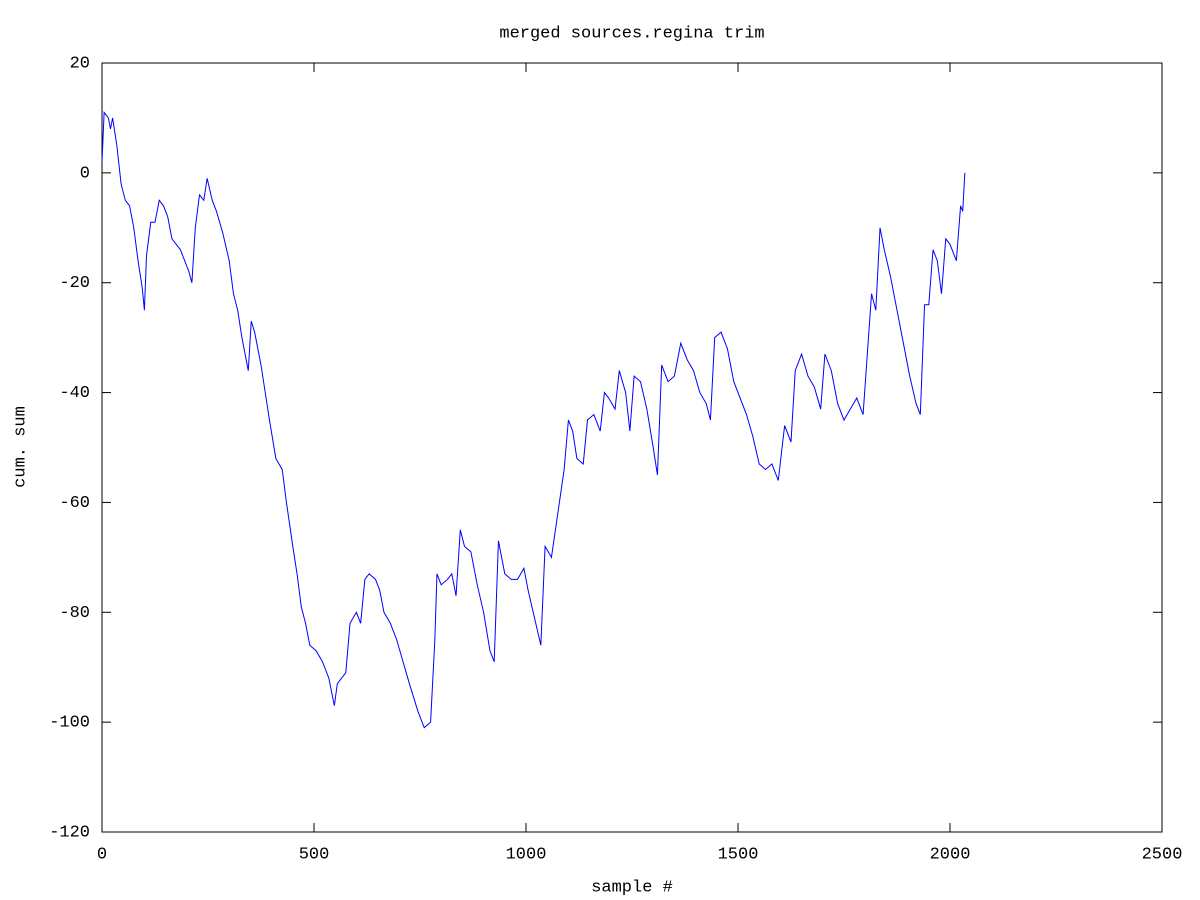 This screenshot has width=1200, height=900. What do you see at coordinates (74, 283) in the screenshot?
I see `y-tick-label: -20` at bounding box center [74, 283].